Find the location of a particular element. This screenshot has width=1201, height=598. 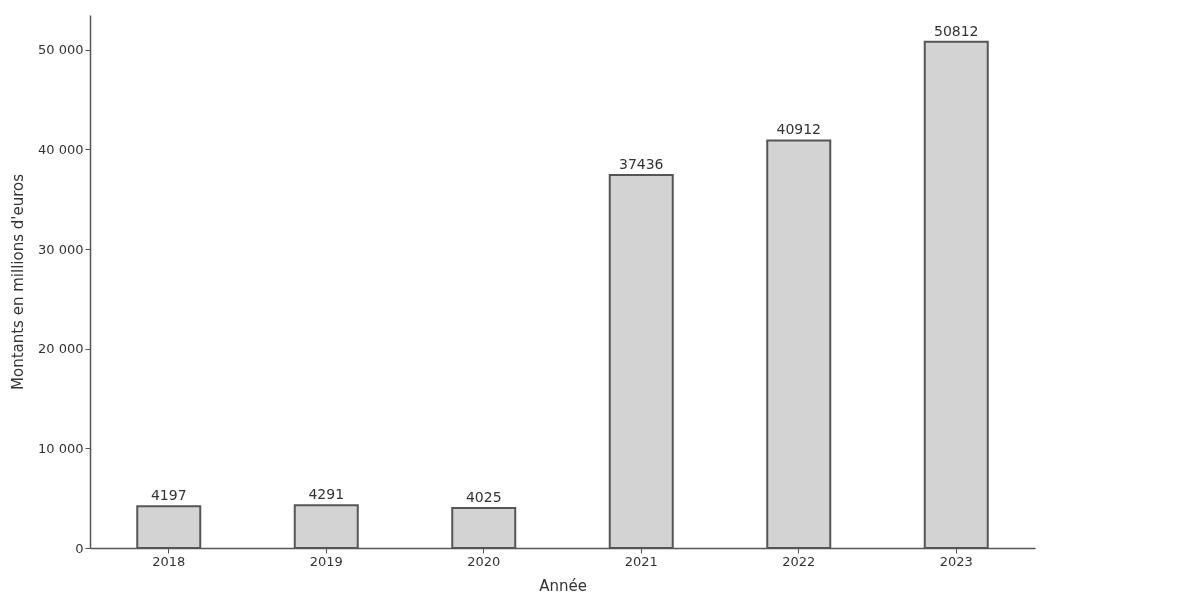

x-axis-title: Année is located at coordinates (563, 585).